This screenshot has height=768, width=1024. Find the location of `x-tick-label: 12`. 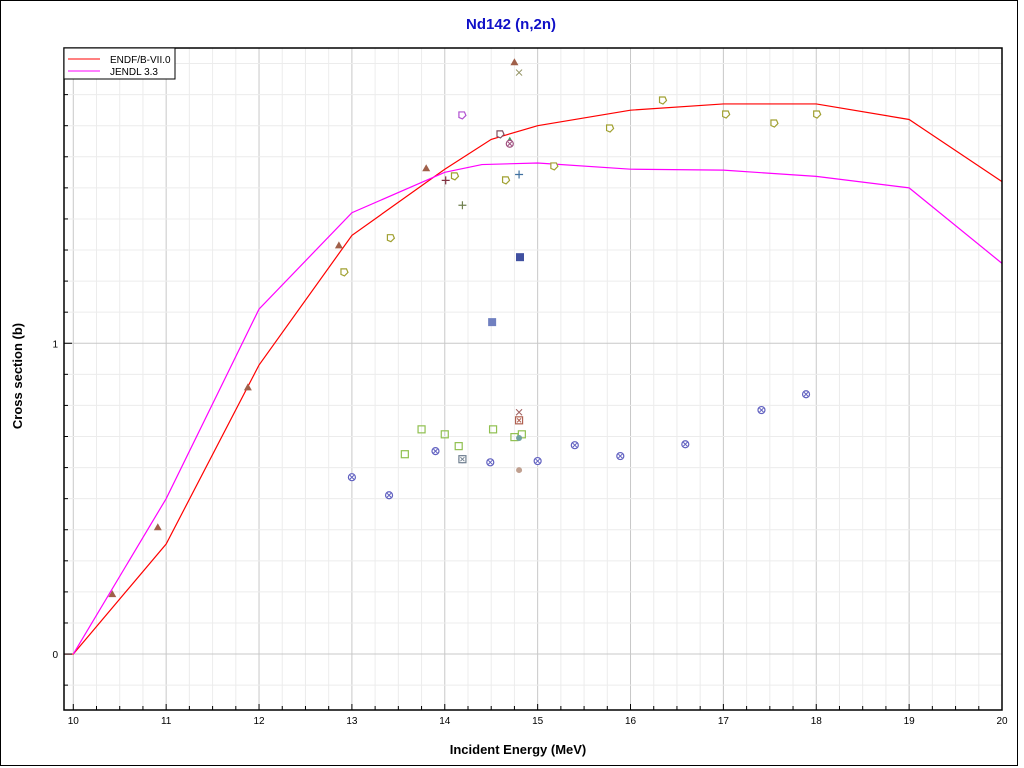

x-tick-label: 12 is located at coordinates (259, 721).